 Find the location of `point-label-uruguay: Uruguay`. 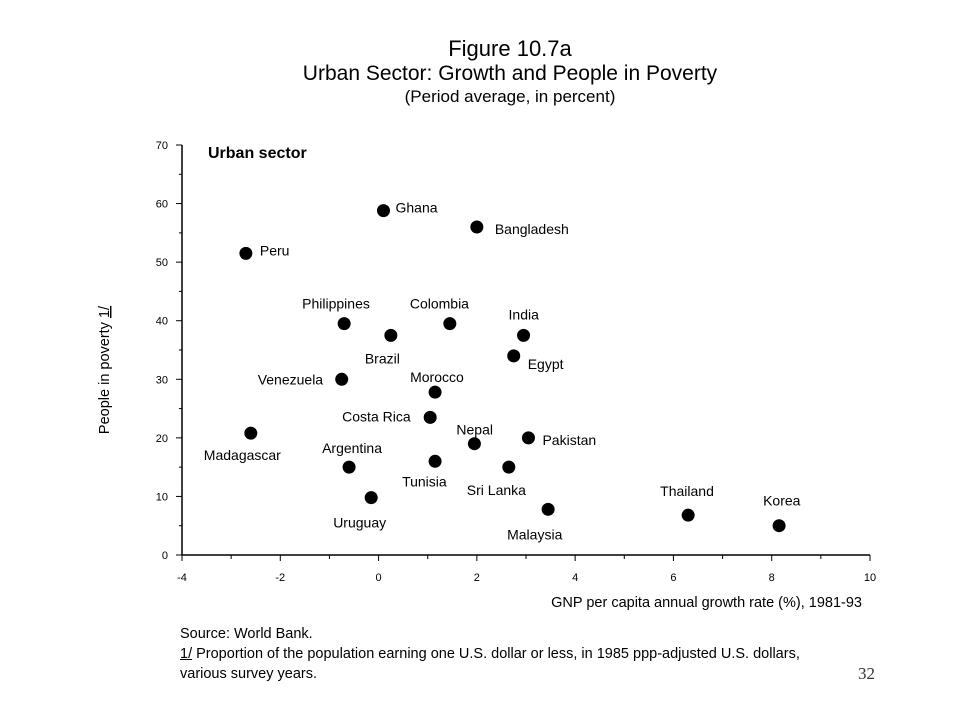

point-label-uruguay: Uruguay is located at coordinates (359, 523).